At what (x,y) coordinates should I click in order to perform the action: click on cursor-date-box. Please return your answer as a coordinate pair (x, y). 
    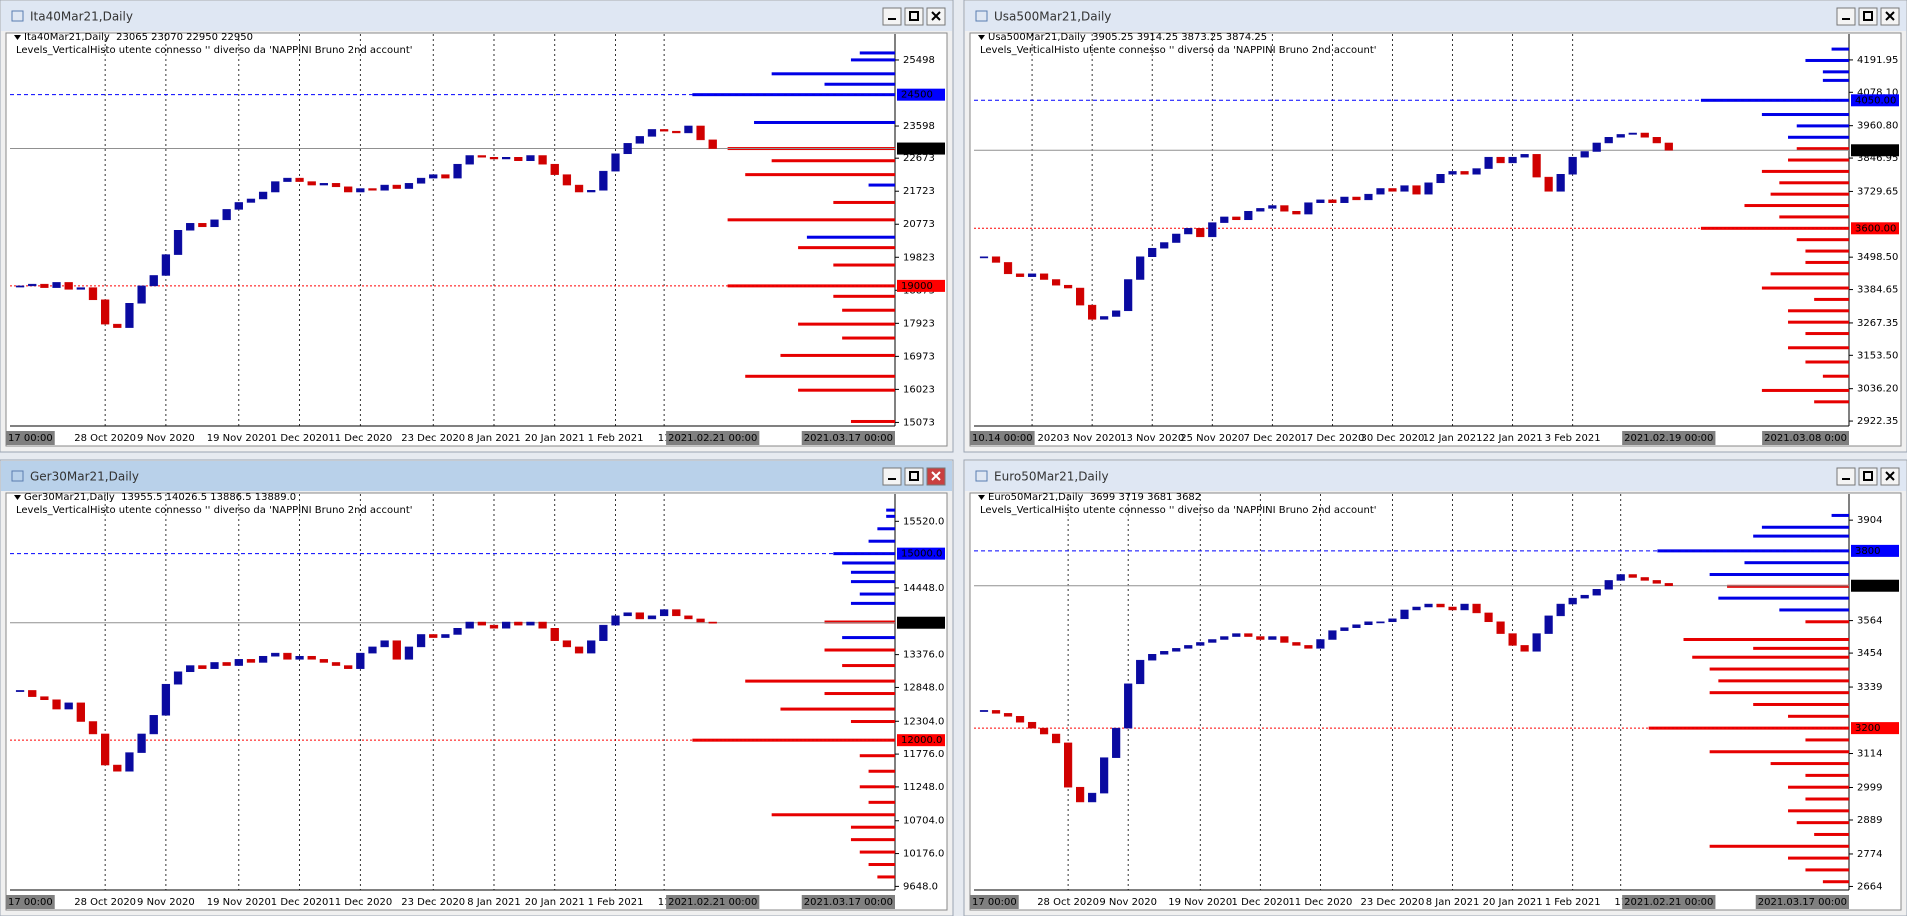
    Looking at the image, I should click on (1669, 902).